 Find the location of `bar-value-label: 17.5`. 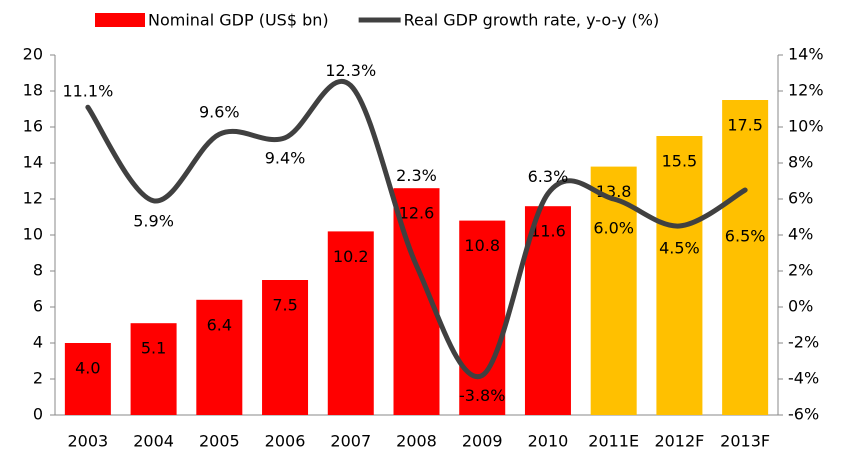

bar-value-label: 17.5 is located at coordinates (745, 125).